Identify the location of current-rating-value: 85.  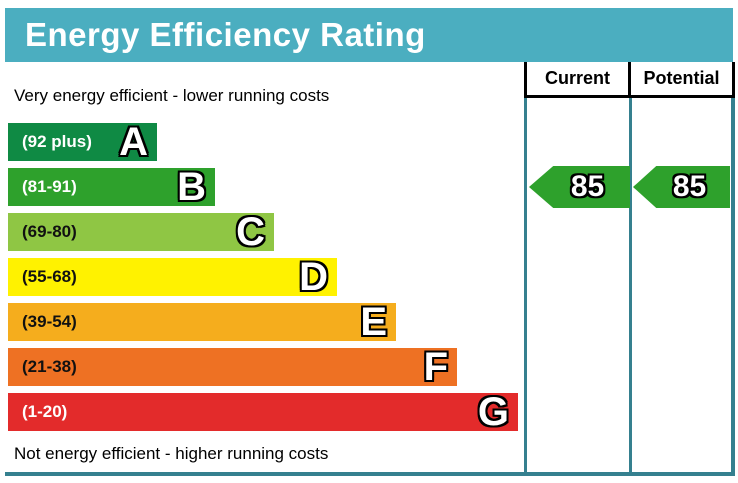
(587, 186).